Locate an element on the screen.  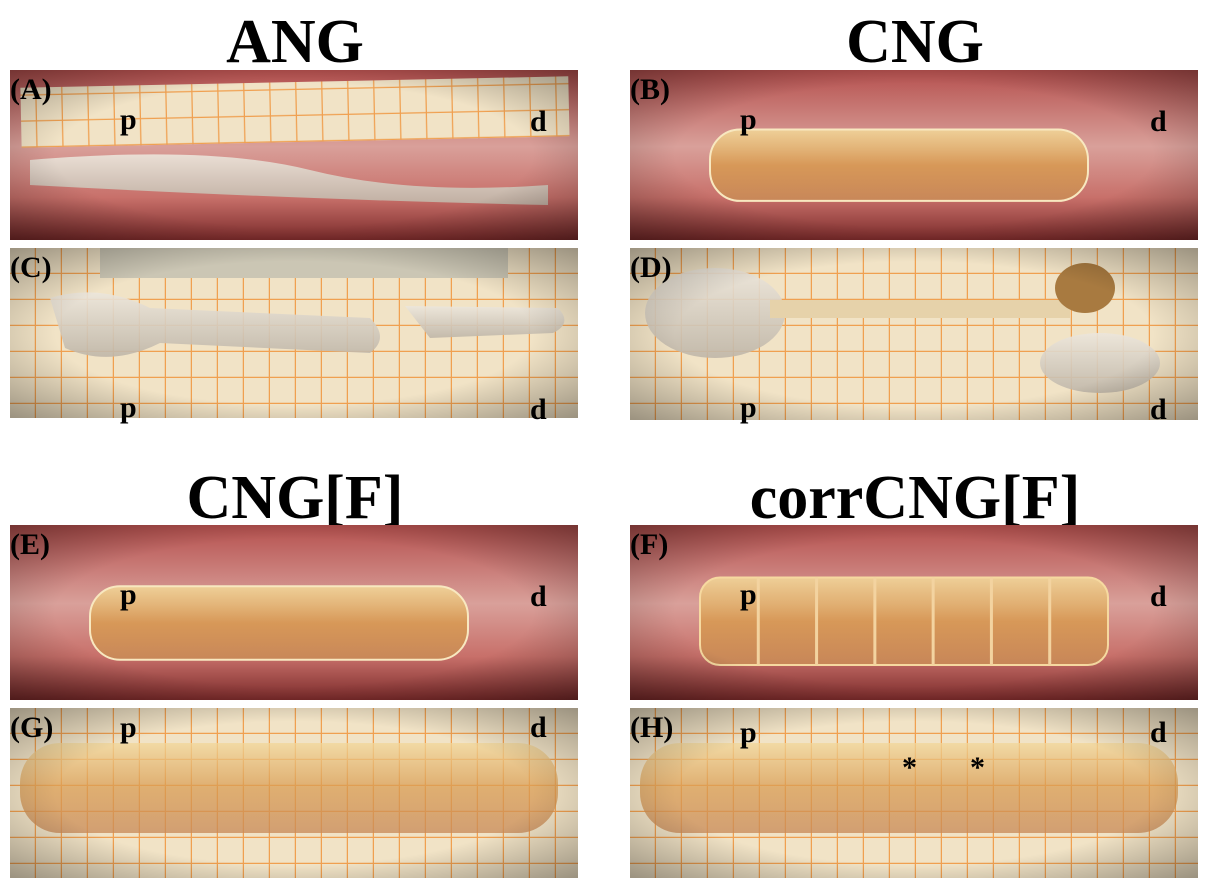
panel-label: (D) is located at coordinates (651, 267).